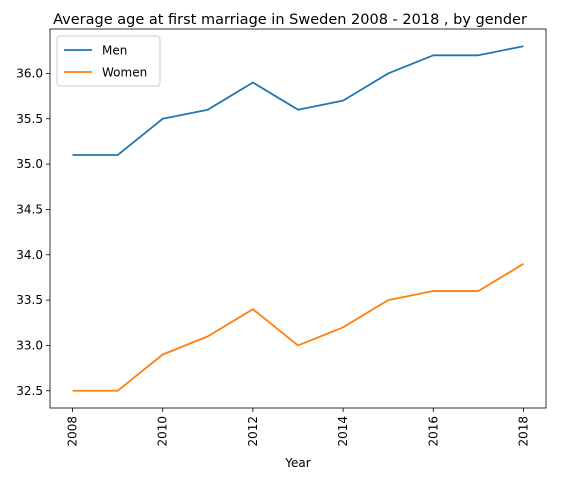 This screenshot has width=579, height=481. I want to click on legend-label-women: Women, so click(124, 73).